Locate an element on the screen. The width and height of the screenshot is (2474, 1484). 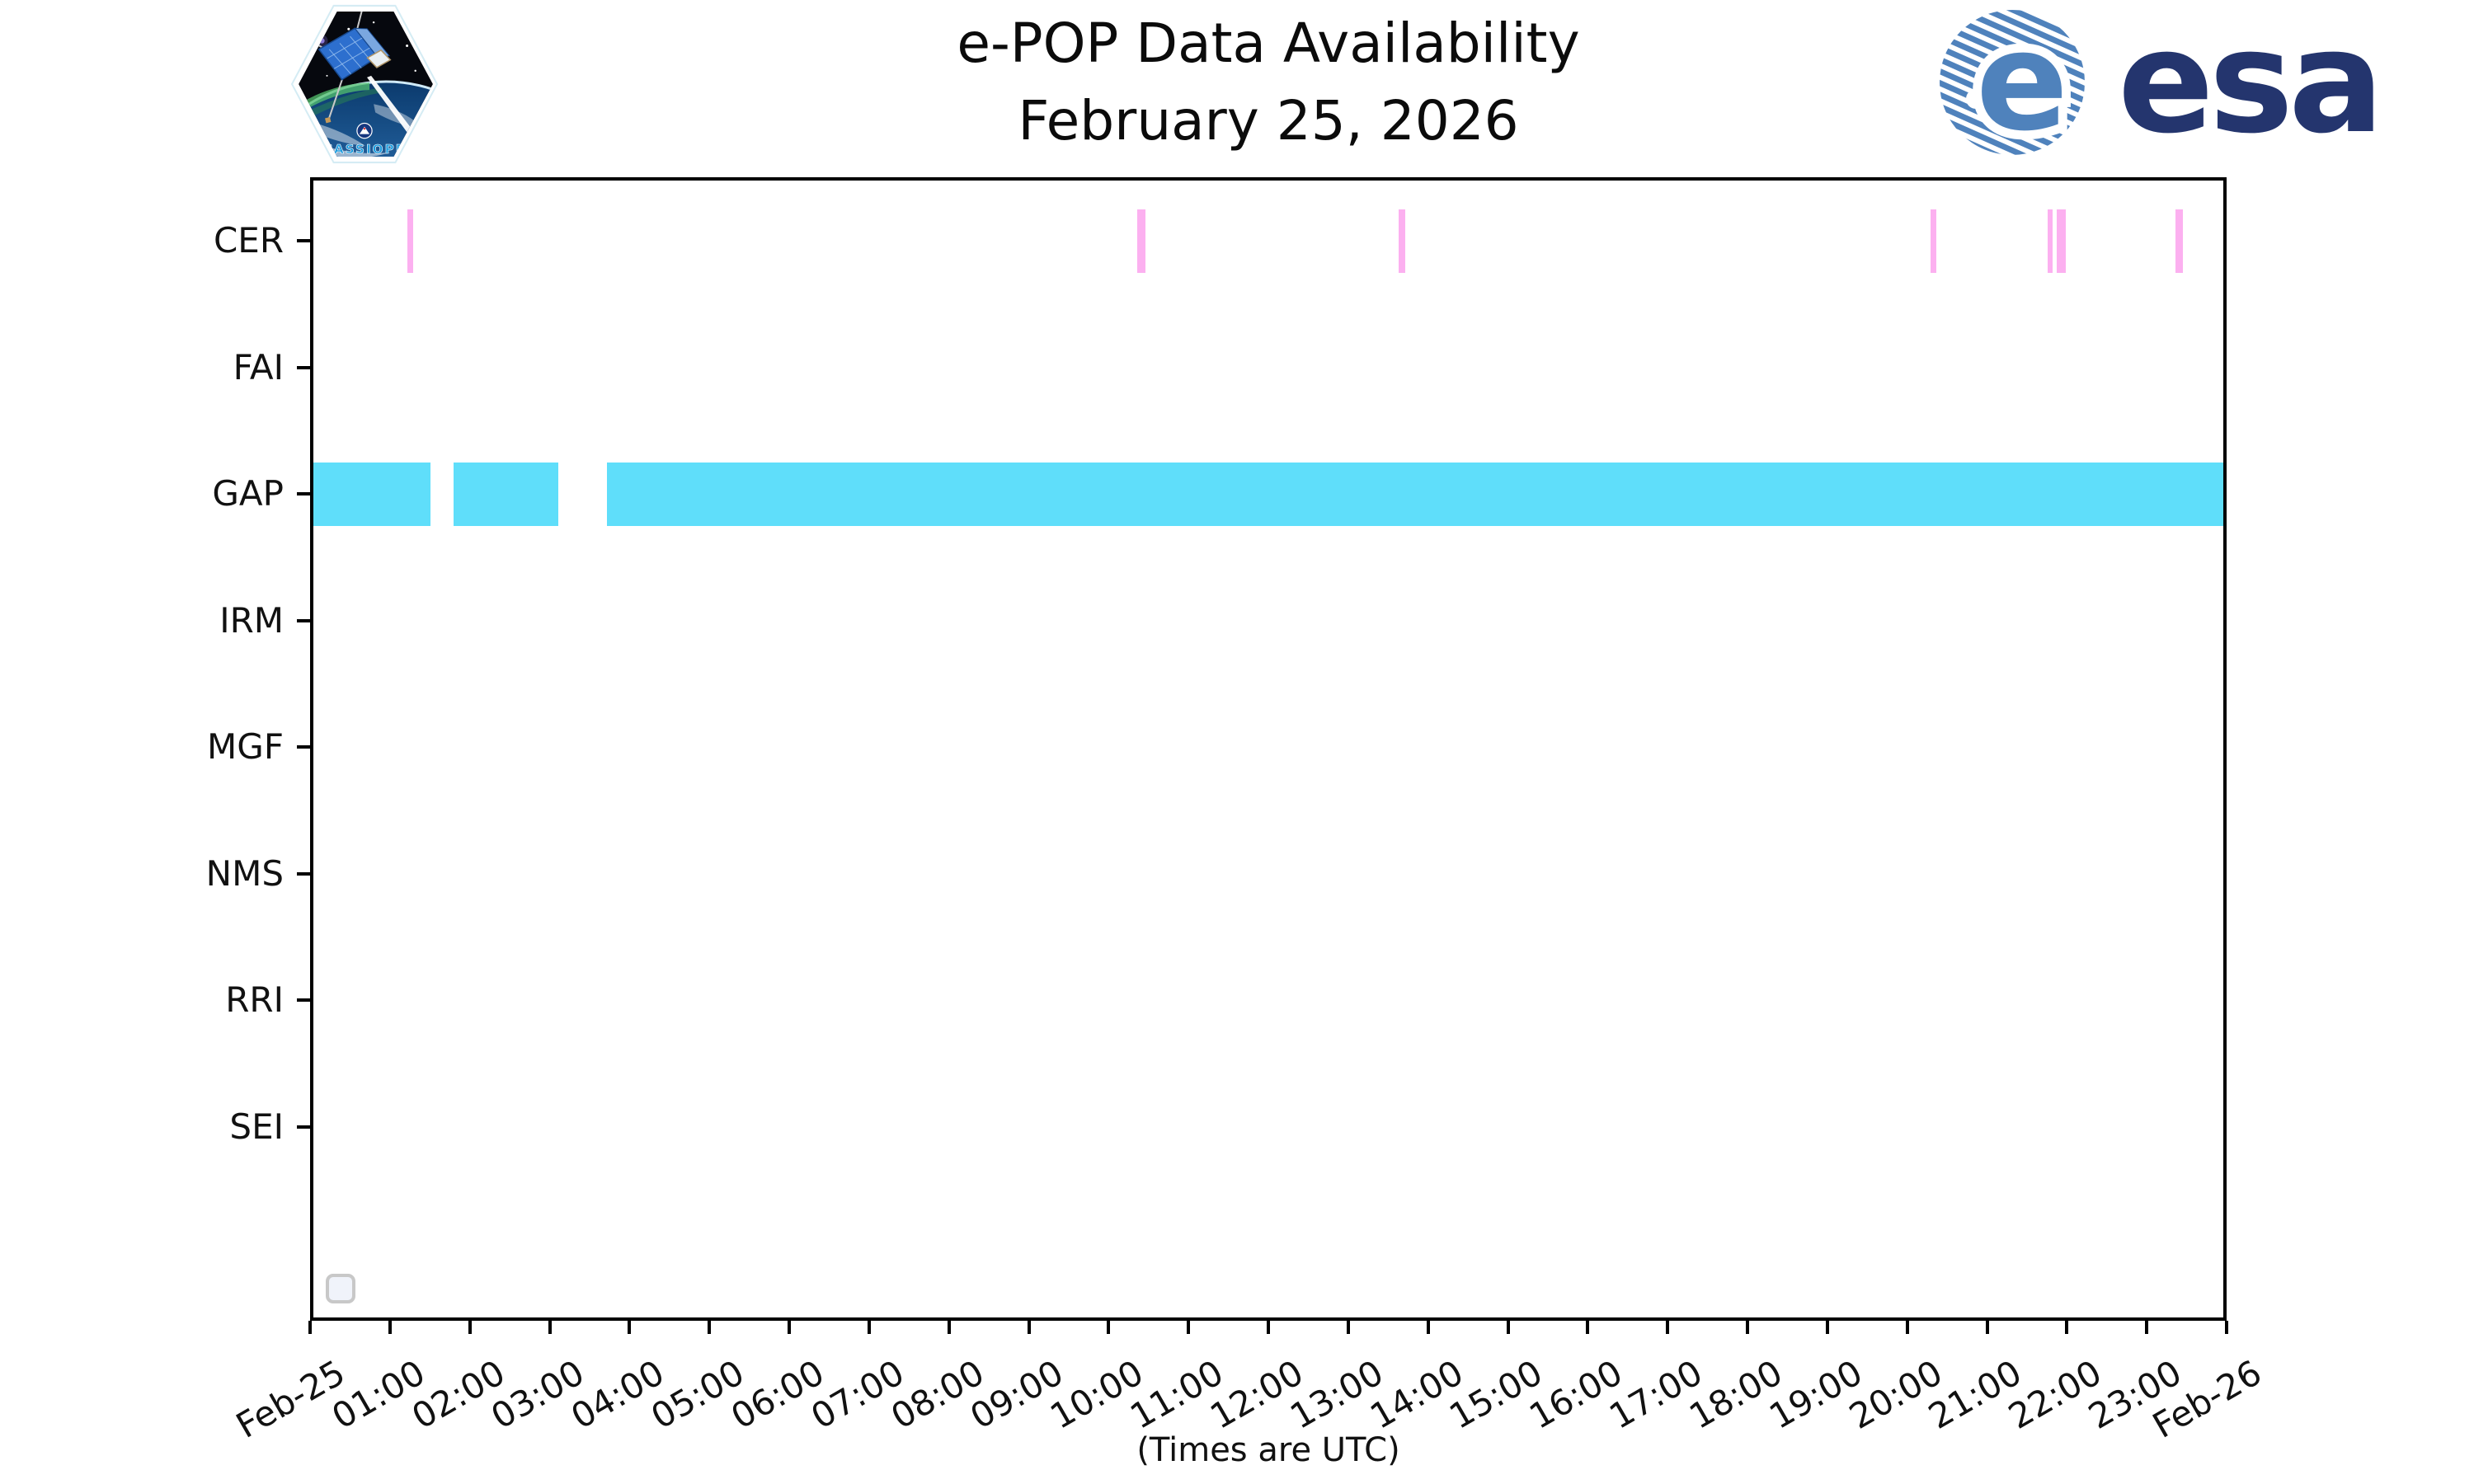
x-tick-label-1: 01:00 is located at coordinates (378, 1394).